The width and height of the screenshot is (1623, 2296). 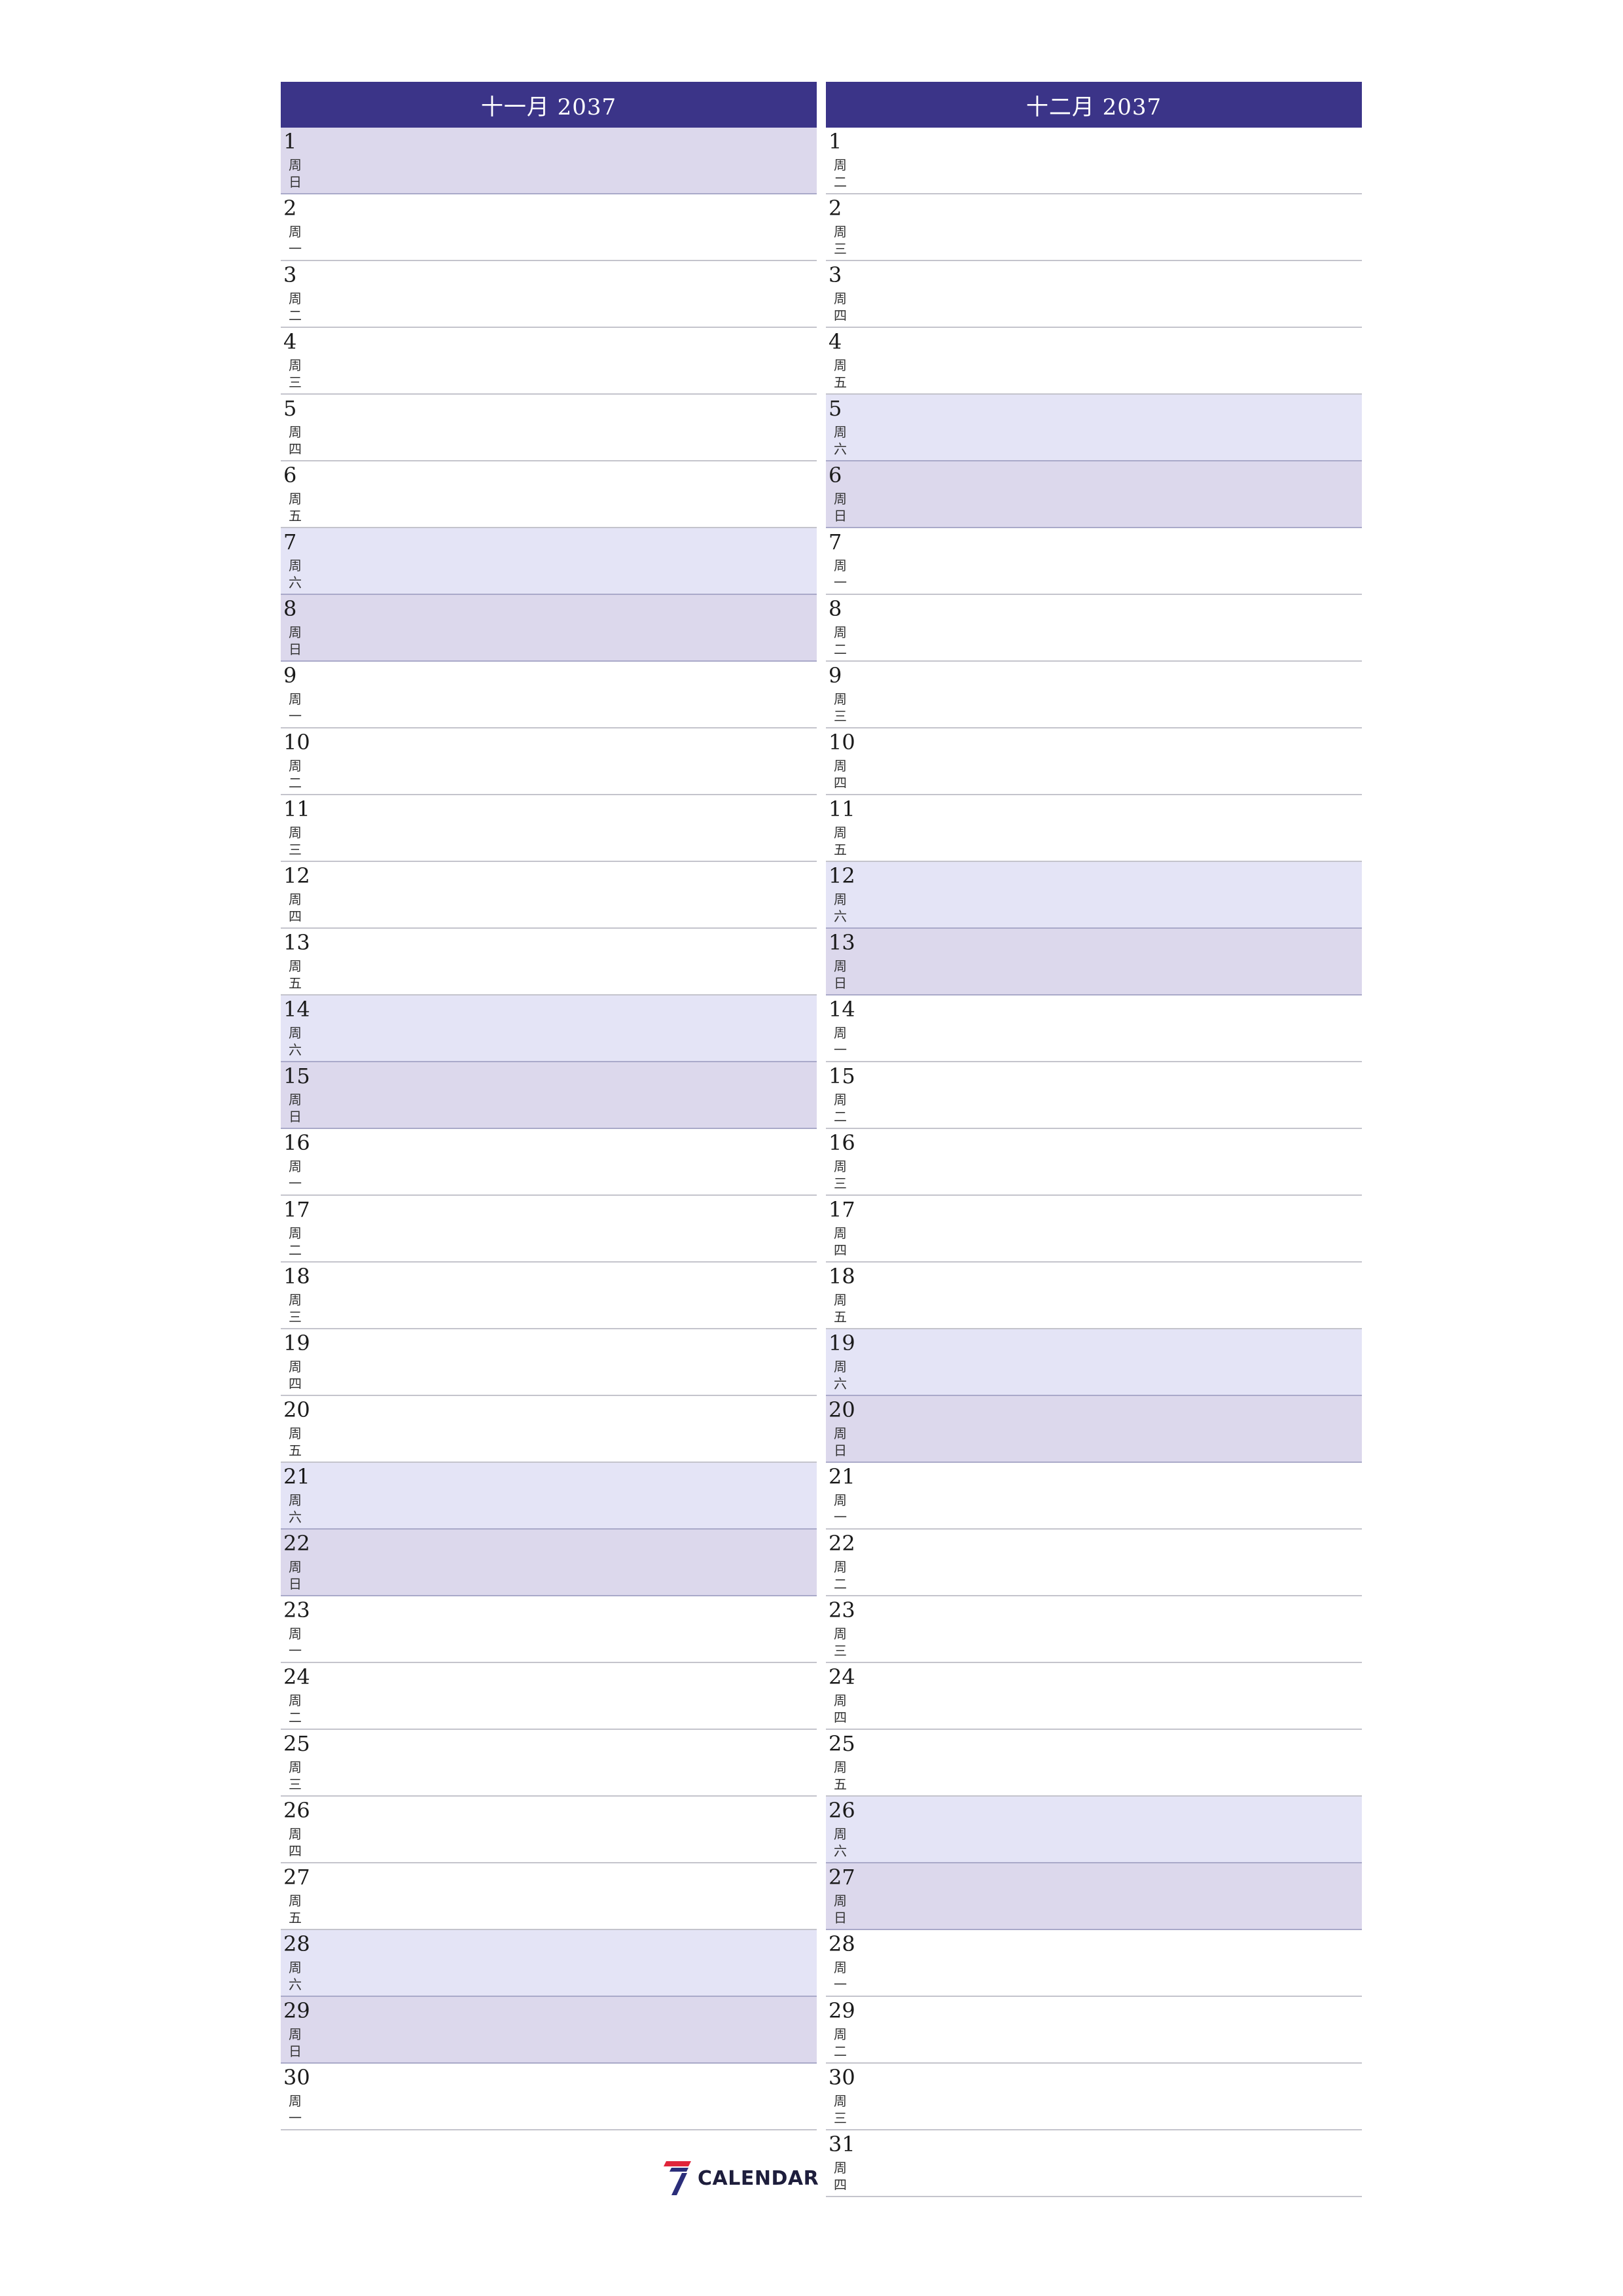 What do you see at coordinates (1094, 361) in the screenshot?
I see `day-row: 4 周五` at bounding box center [1094, 361].